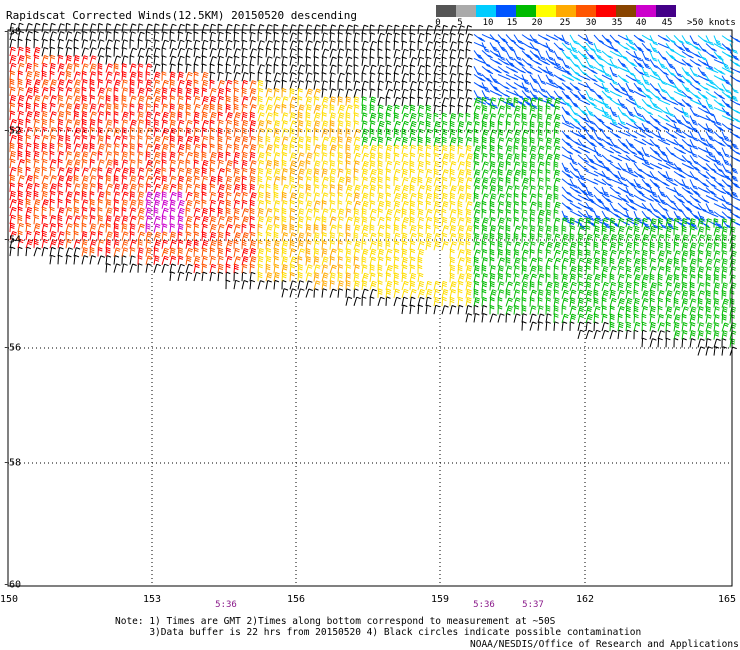 The width and height of the screenshot is (740, 650). What do you see at coordinates (12, 348) in the screenshot?
I see `lat-label: -56` at bounding box center [12, 348].